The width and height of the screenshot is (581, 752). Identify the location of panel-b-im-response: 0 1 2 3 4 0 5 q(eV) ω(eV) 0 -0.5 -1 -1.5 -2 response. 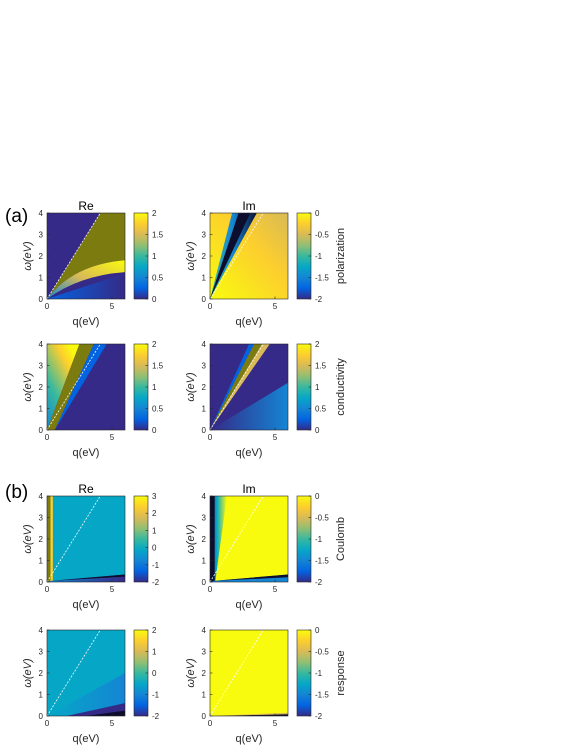
(266, 685).